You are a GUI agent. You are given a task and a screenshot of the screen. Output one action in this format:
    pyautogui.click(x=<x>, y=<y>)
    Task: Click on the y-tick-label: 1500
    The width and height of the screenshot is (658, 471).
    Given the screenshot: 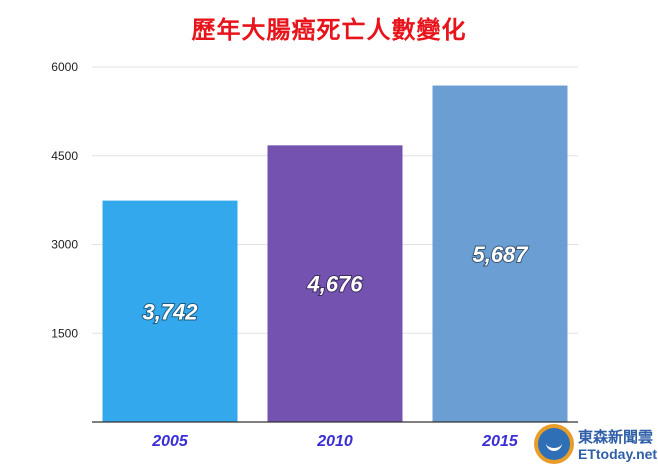 What is the action you would take?
    pyautogui.click(x=64, y=333)
    